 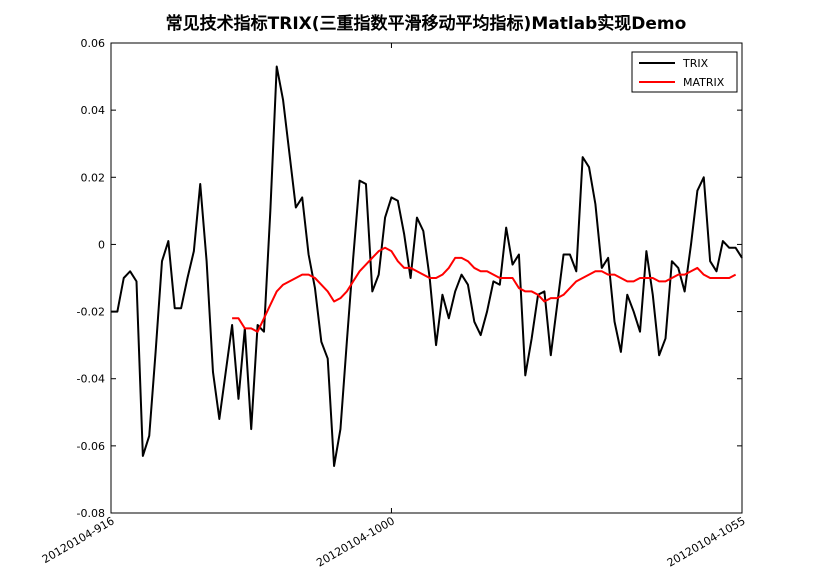 I want to click on legend-label-matrix: MATRIX, so click(x=704, y=82).